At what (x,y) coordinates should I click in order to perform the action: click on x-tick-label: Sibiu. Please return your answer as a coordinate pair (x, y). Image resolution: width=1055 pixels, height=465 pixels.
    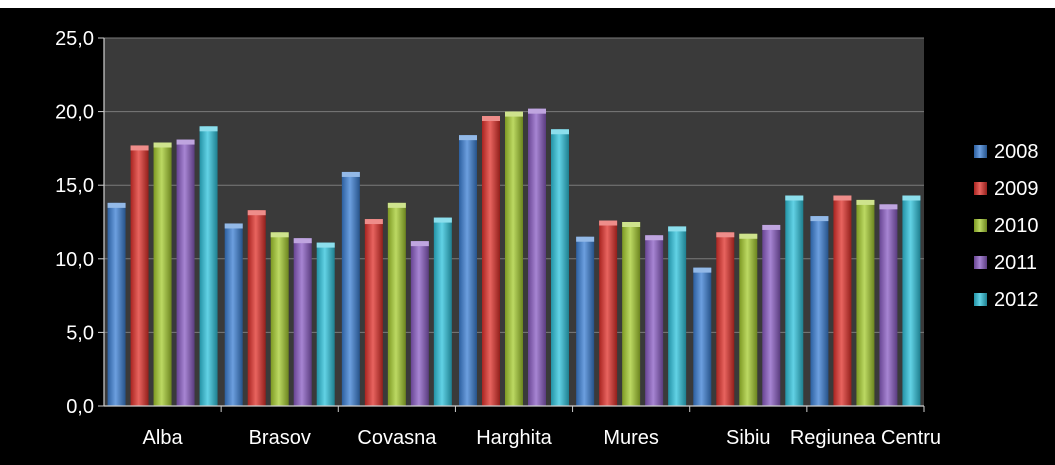
    Looking at the image, I should click on (748, 438).